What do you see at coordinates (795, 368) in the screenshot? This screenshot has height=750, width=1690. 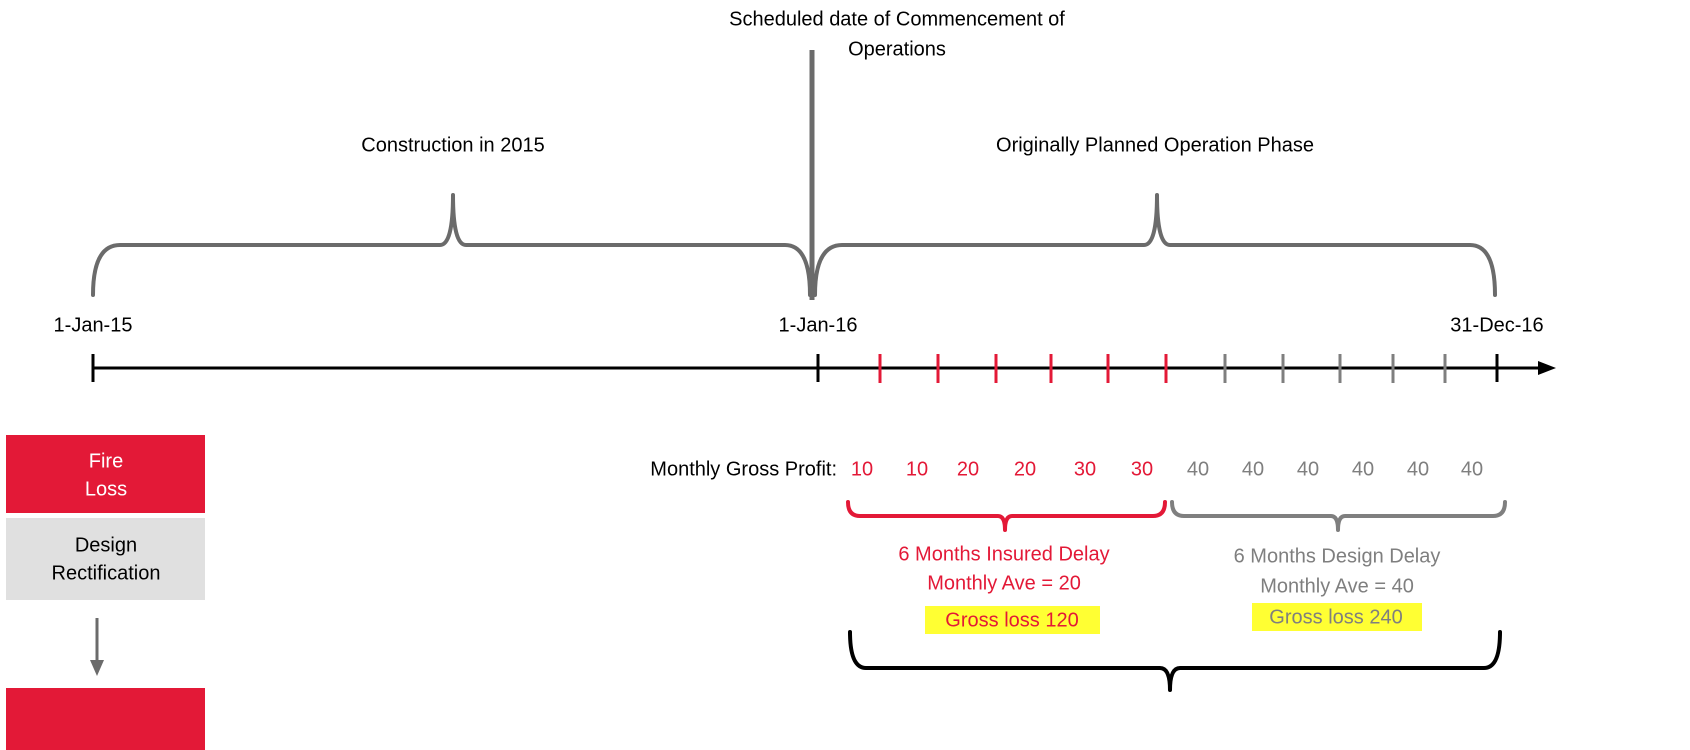 I see `ticks` at bounding box center [795, 368].